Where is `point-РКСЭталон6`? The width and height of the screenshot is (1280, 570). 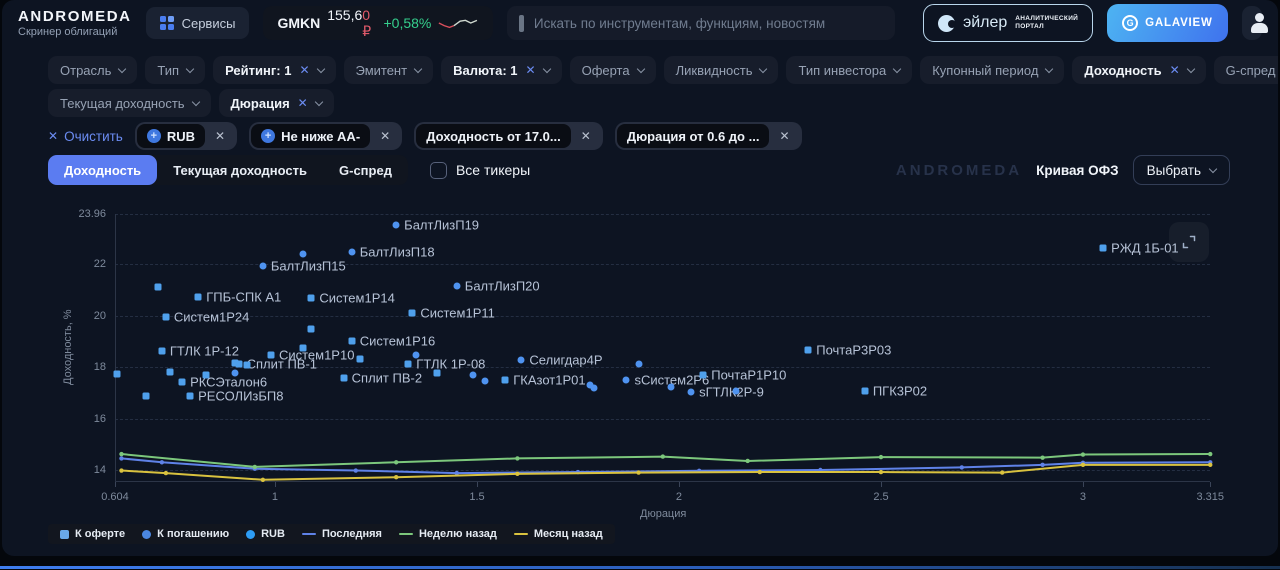
point-РКСЭталон6 is located at coordinates (182, 382).